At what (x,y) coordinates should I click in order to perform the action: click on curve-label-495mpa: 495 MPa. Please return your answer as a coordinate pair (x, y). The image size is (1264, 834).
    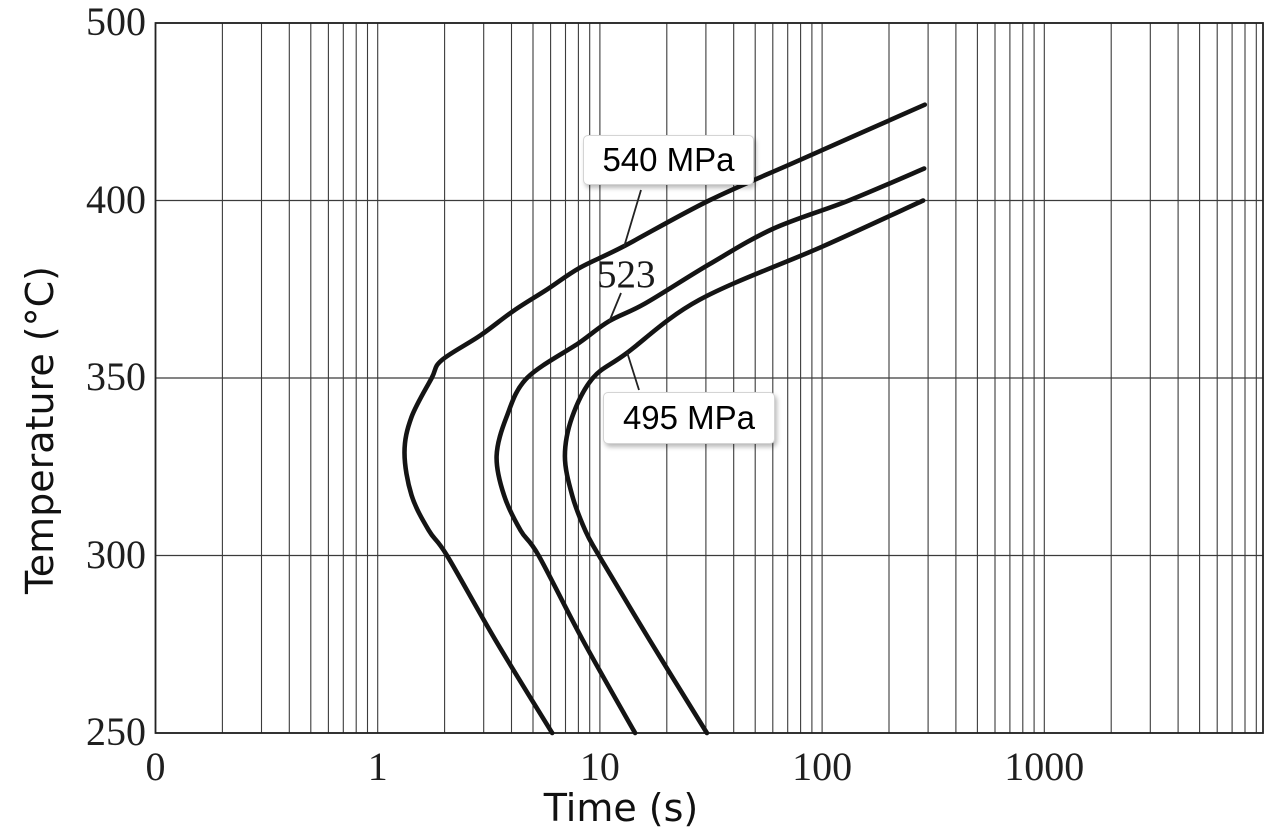
    Looking at the image, I should click on (689, 418).